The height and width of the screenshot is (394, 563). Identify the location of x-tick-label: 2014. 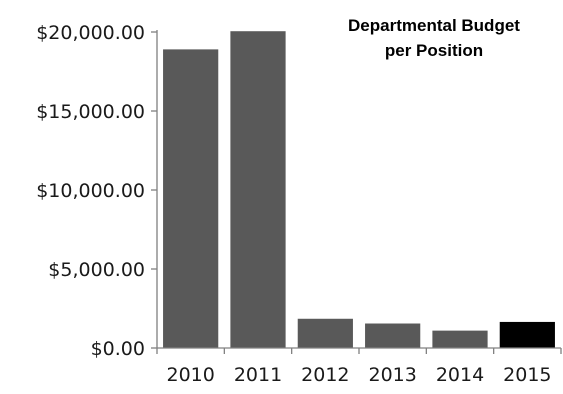
(460, 375).